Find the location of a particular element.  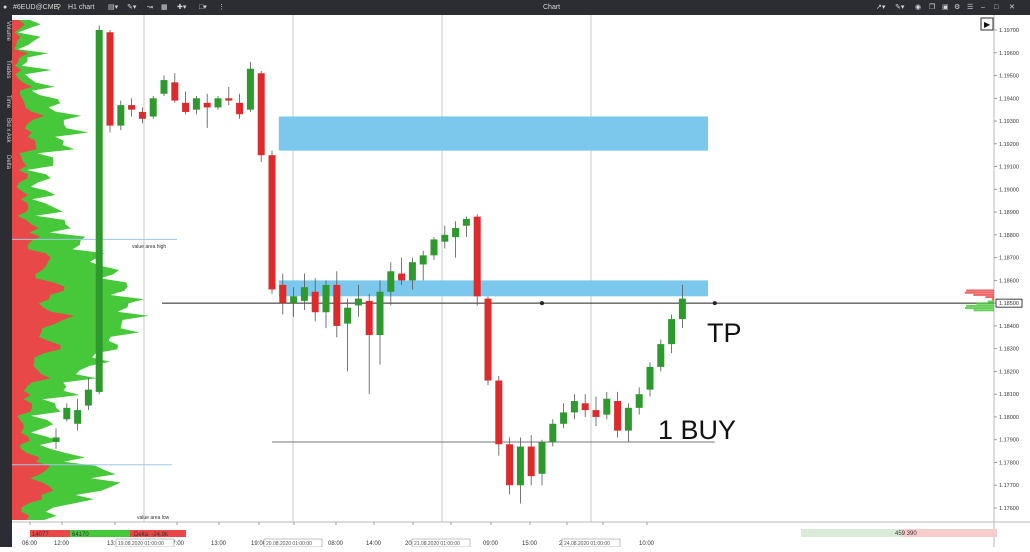

time-tick-label: 09:00 is located at coordinates (491, 544).